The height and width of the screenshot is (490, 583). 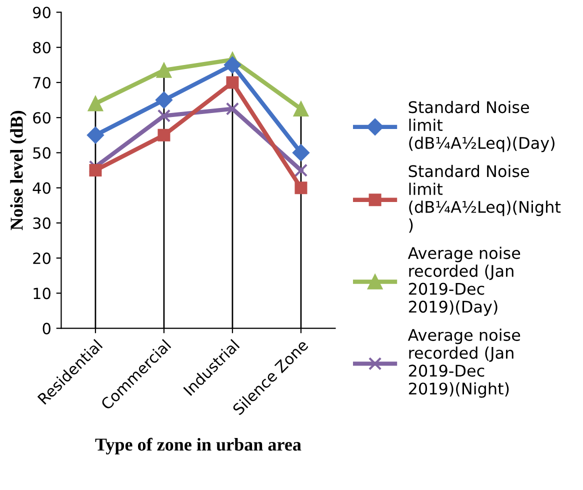 I want to click on legend-label: Average noise recorded (Jan 2019-Dec 2019)(Day), so click(x=464, y=281).